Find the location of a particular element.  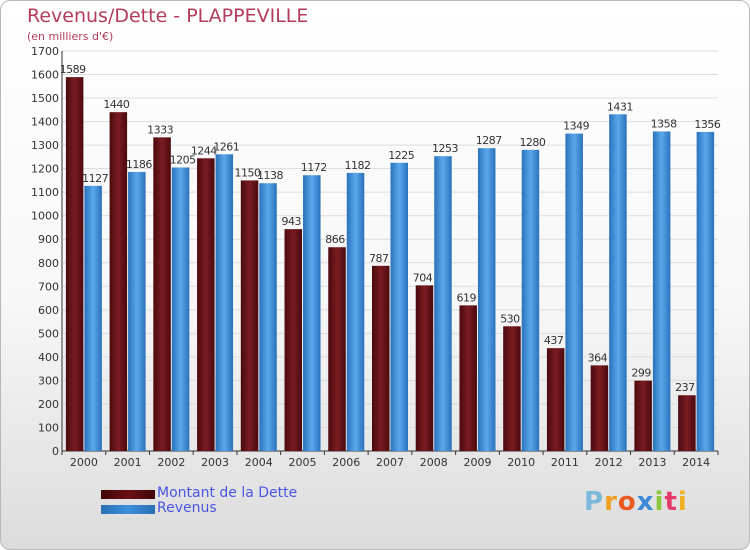

y-tick-label: 700 is located at coordinates (48, 286).